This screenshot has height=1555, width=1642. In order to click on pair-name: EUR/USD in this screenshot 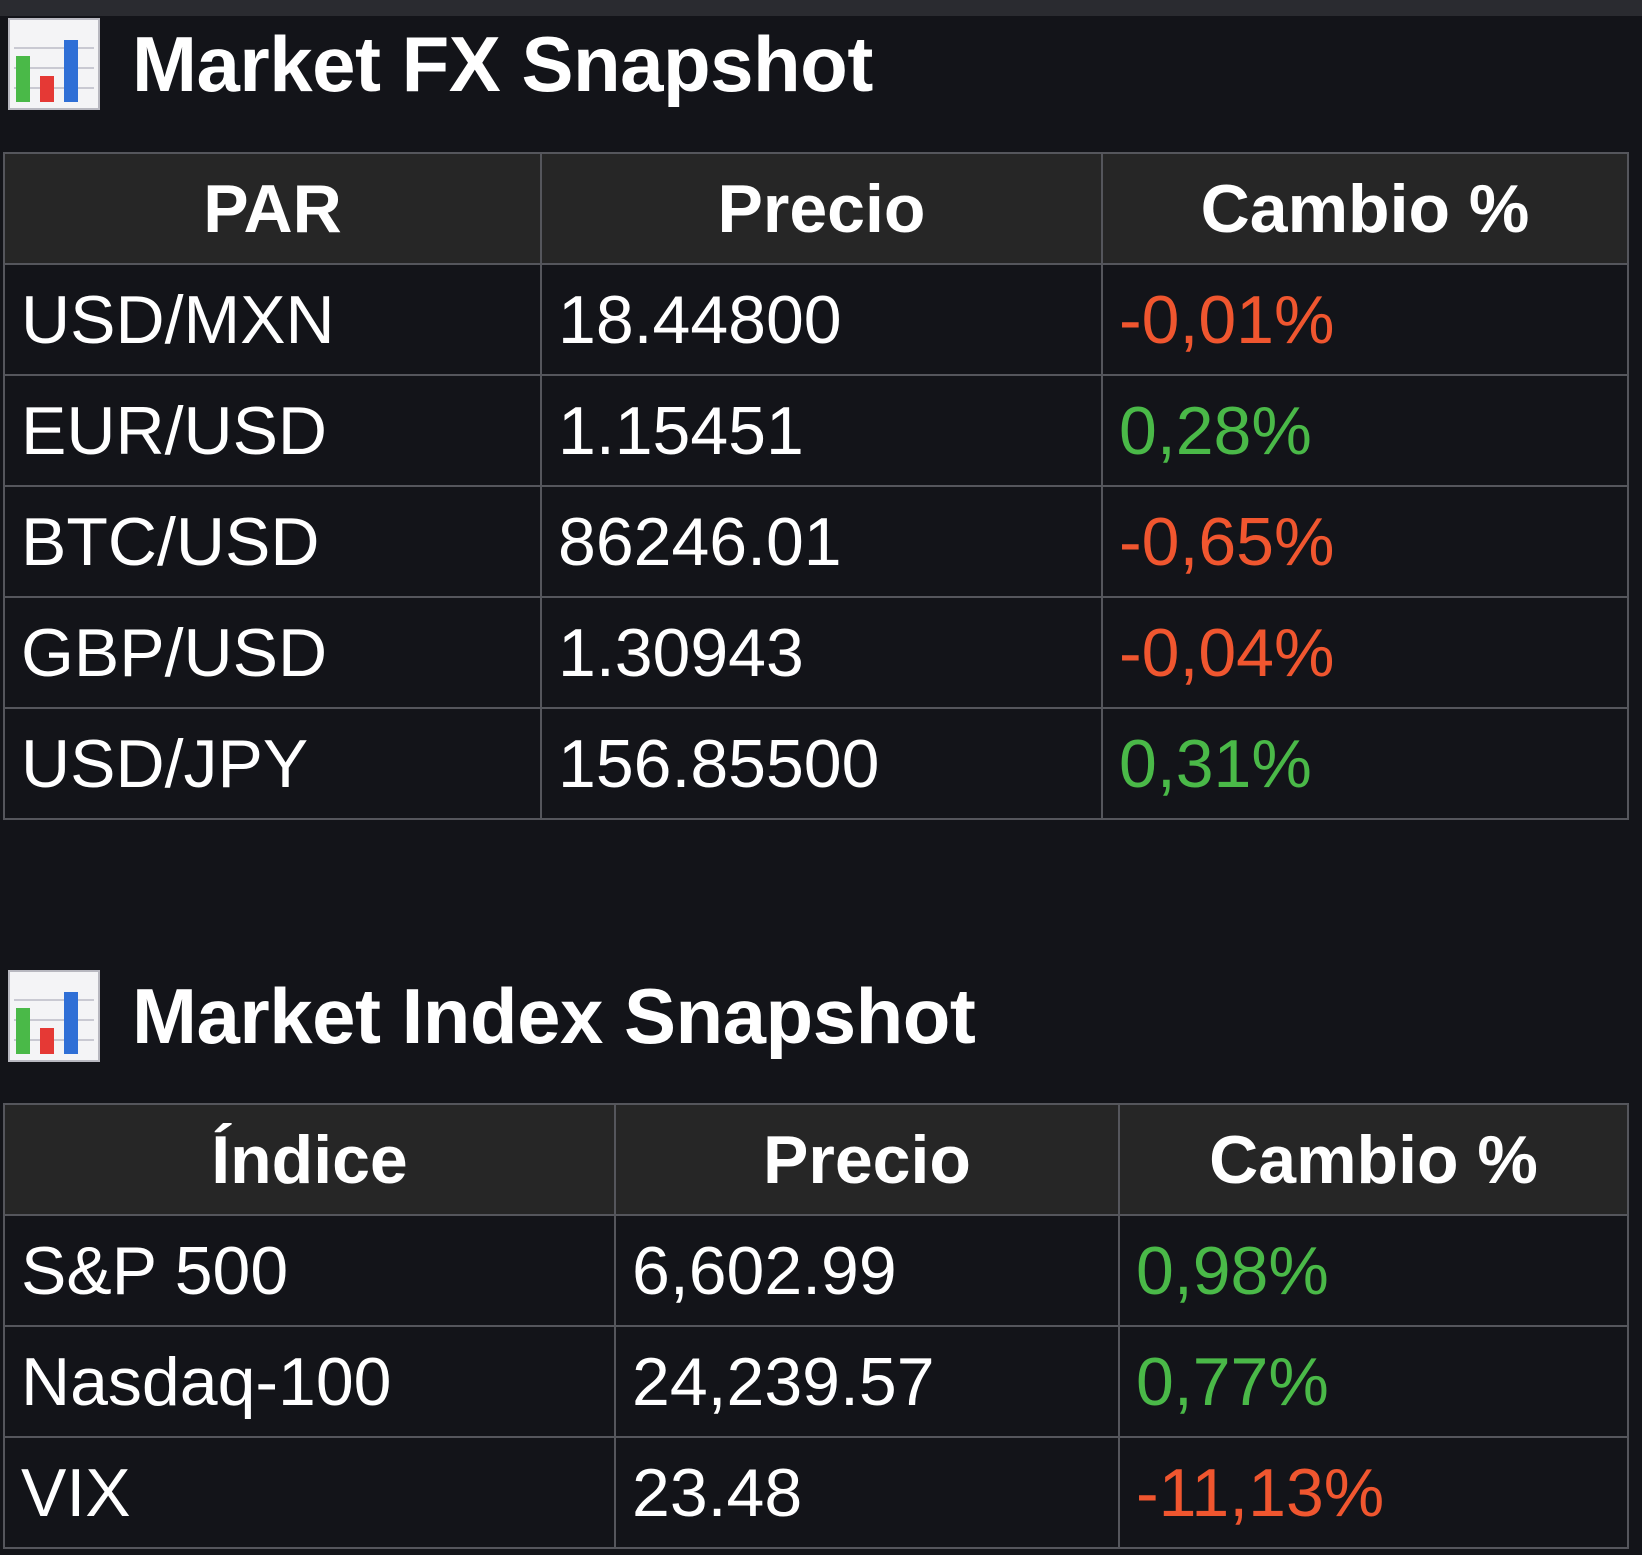, I will do `click(272, 430)`.